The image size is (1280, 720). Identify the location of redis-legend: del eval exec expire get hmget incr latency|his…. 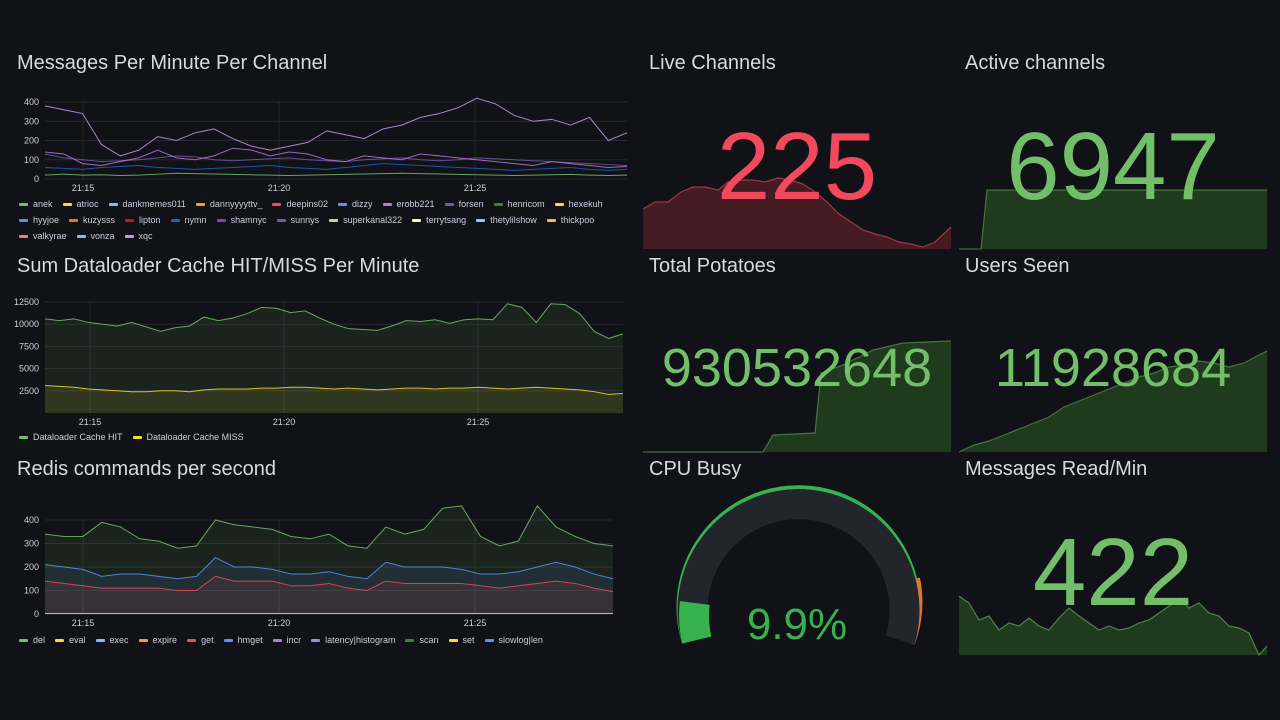
(324, 640).